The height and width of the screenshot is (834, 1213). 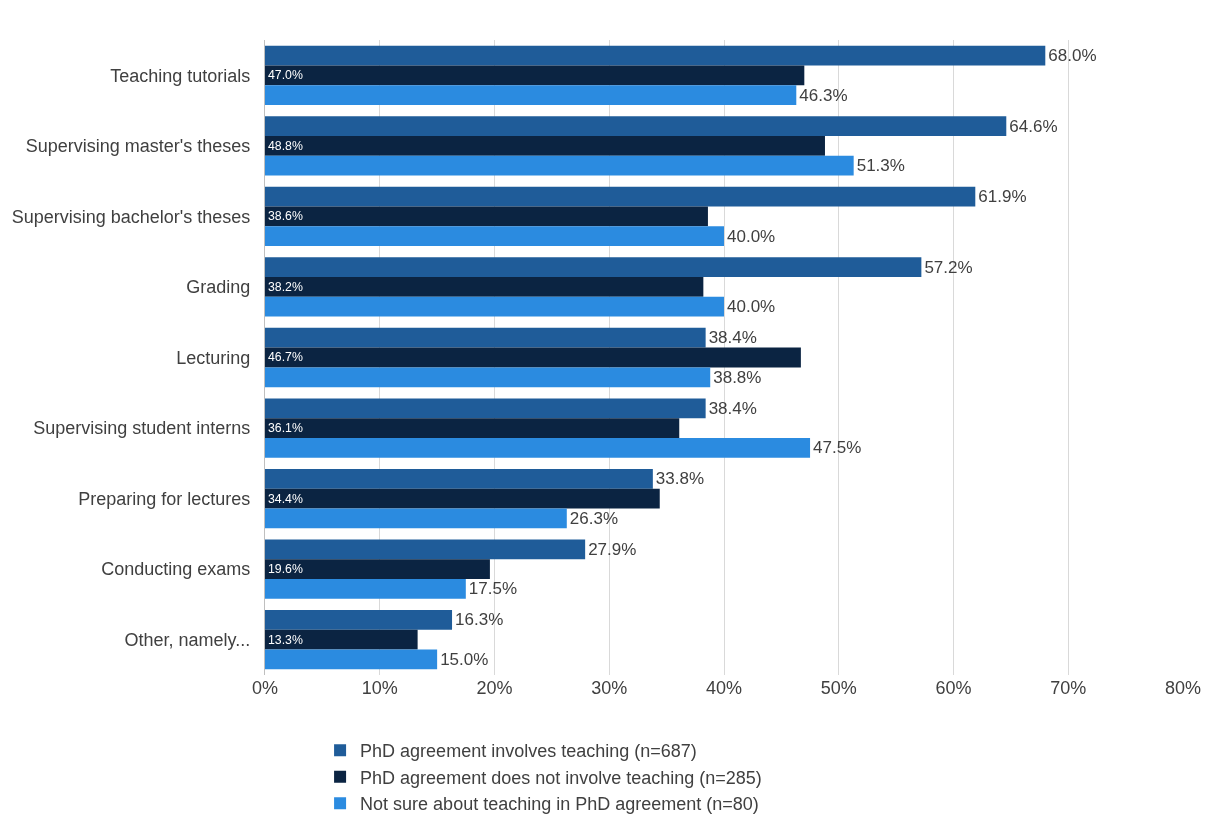 I want to click on data-label: 27.9%, so click(x=612, y=549).